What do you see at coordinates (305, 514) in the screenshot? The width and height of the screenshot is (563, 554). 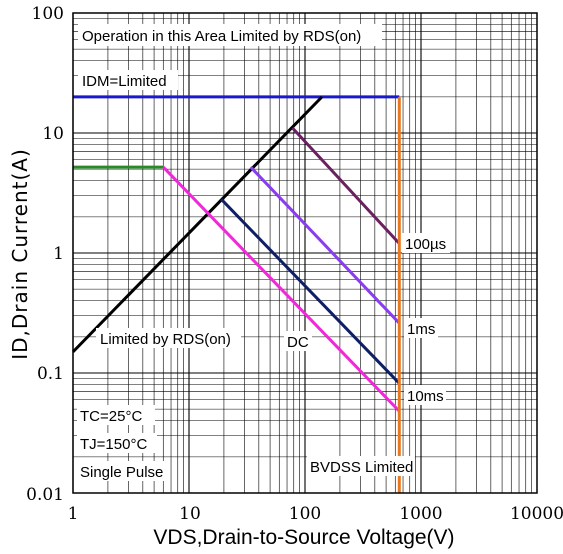 I see `x-tick-label: 100` at bounding box center [305, 514].